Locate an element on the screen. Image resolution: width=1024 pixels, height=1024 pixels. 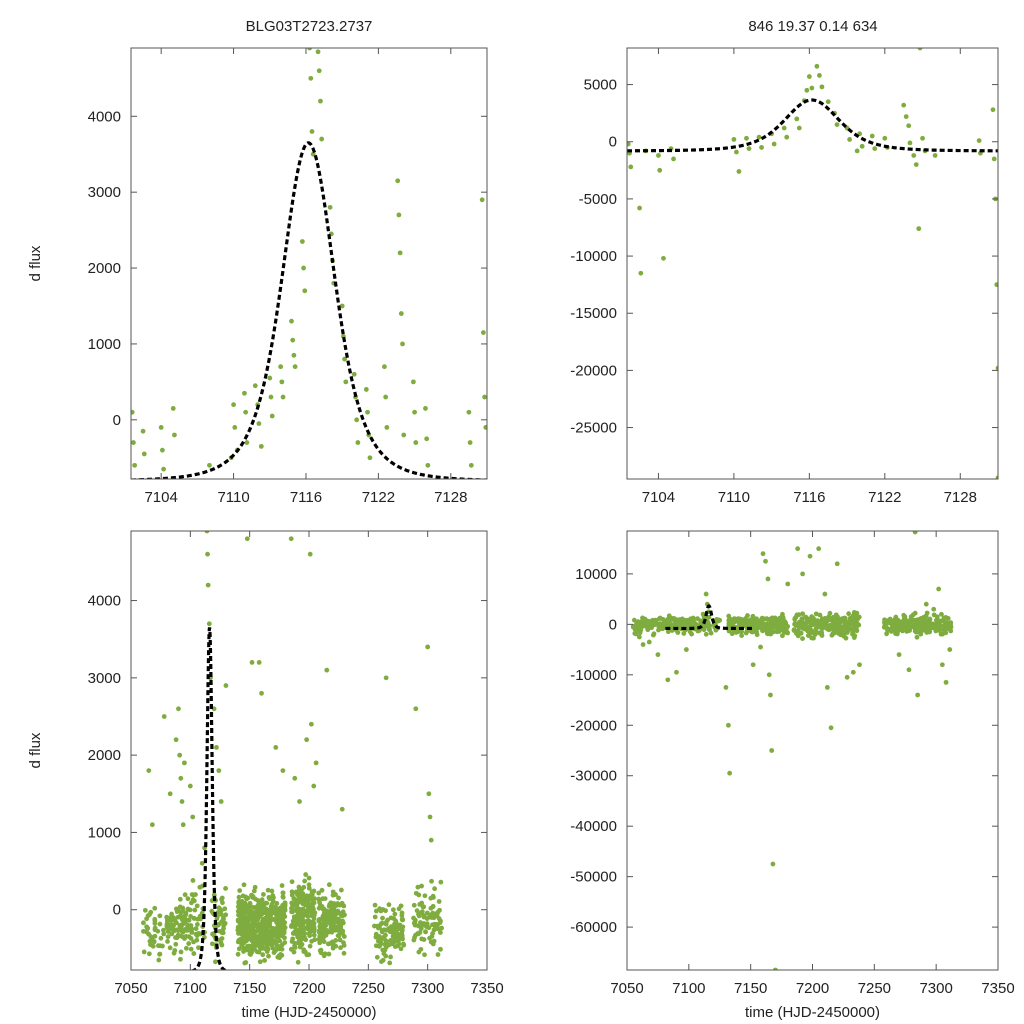
model-curve is located at coordinates (210, 798).